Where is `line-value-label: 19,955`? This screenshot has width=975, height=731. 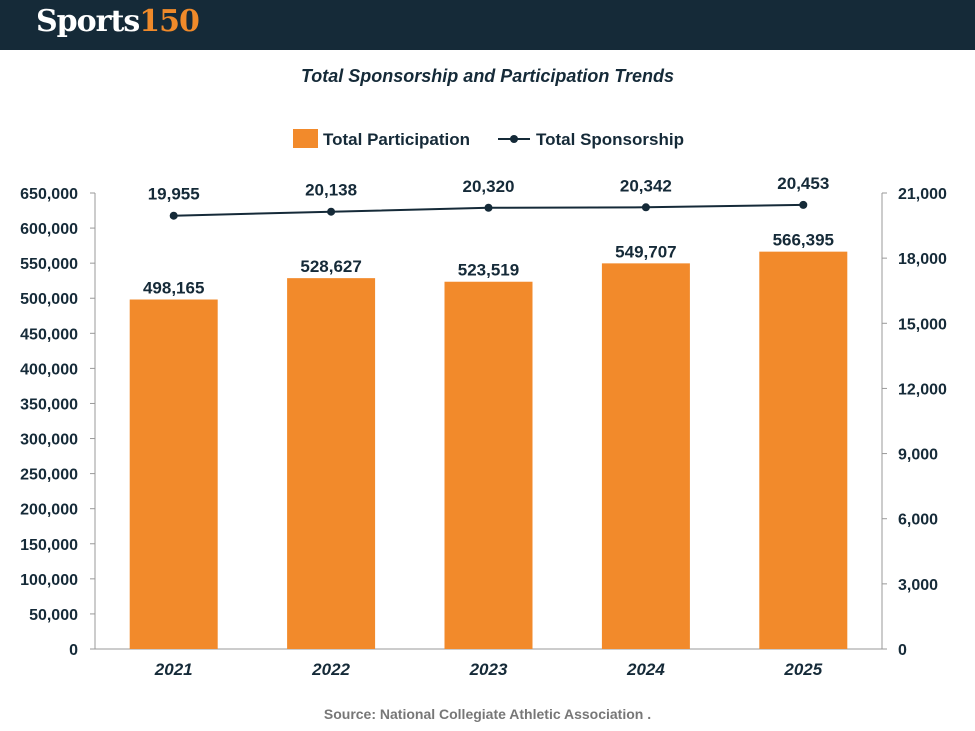
line-value-label: 19,955 is located at coordinates (174, 194).